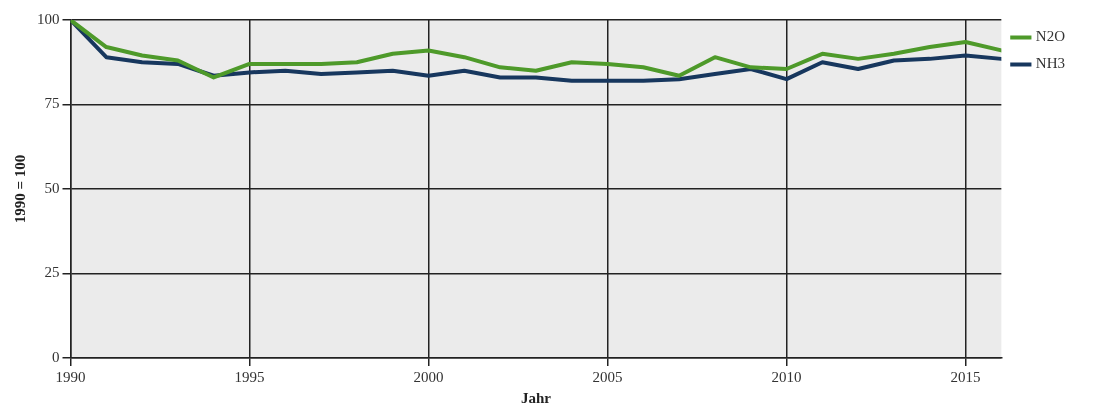 This screenshot has height=417, width=1093. Describe the element at coordinates (70, 376) in the screenshot. I see `x-tick-label: 1990` at that location.